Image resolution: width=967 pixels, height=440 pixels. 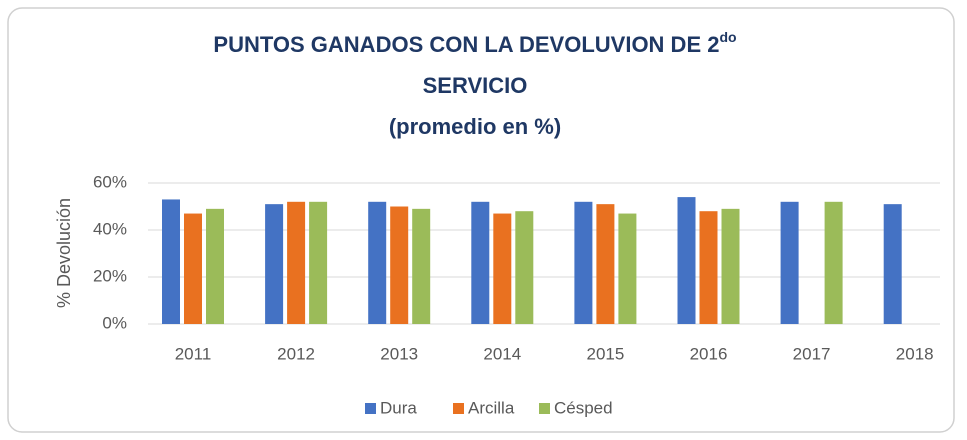 What do you see at coordinates (915, 353) in the screenshot?
I see `x-tick-label: 2018` at bounding box center [915, 353].